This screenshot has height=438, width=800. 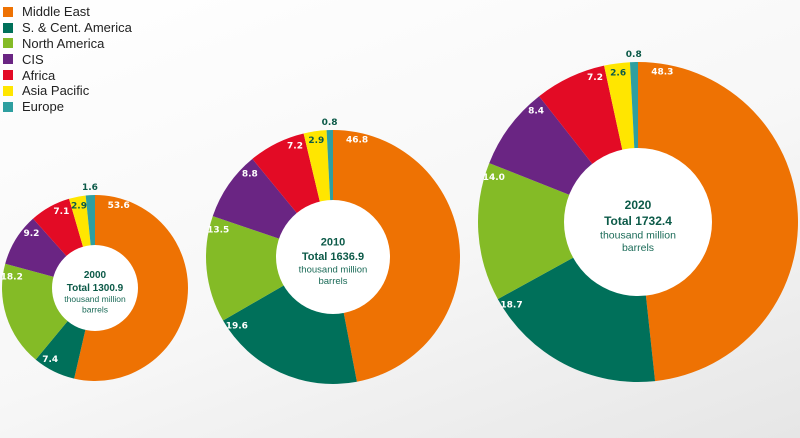 I want to click on data-label: 9.2, so click(x=31, y=234).